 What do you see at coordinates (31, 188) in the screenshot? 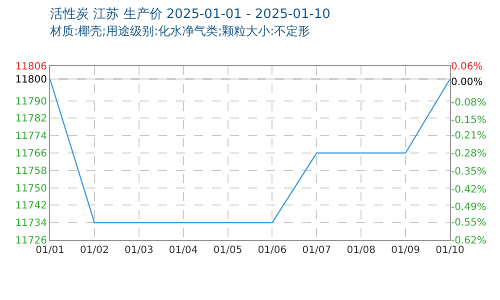
I see `y-tick-label: 11750` at bounding box center [31, 188].